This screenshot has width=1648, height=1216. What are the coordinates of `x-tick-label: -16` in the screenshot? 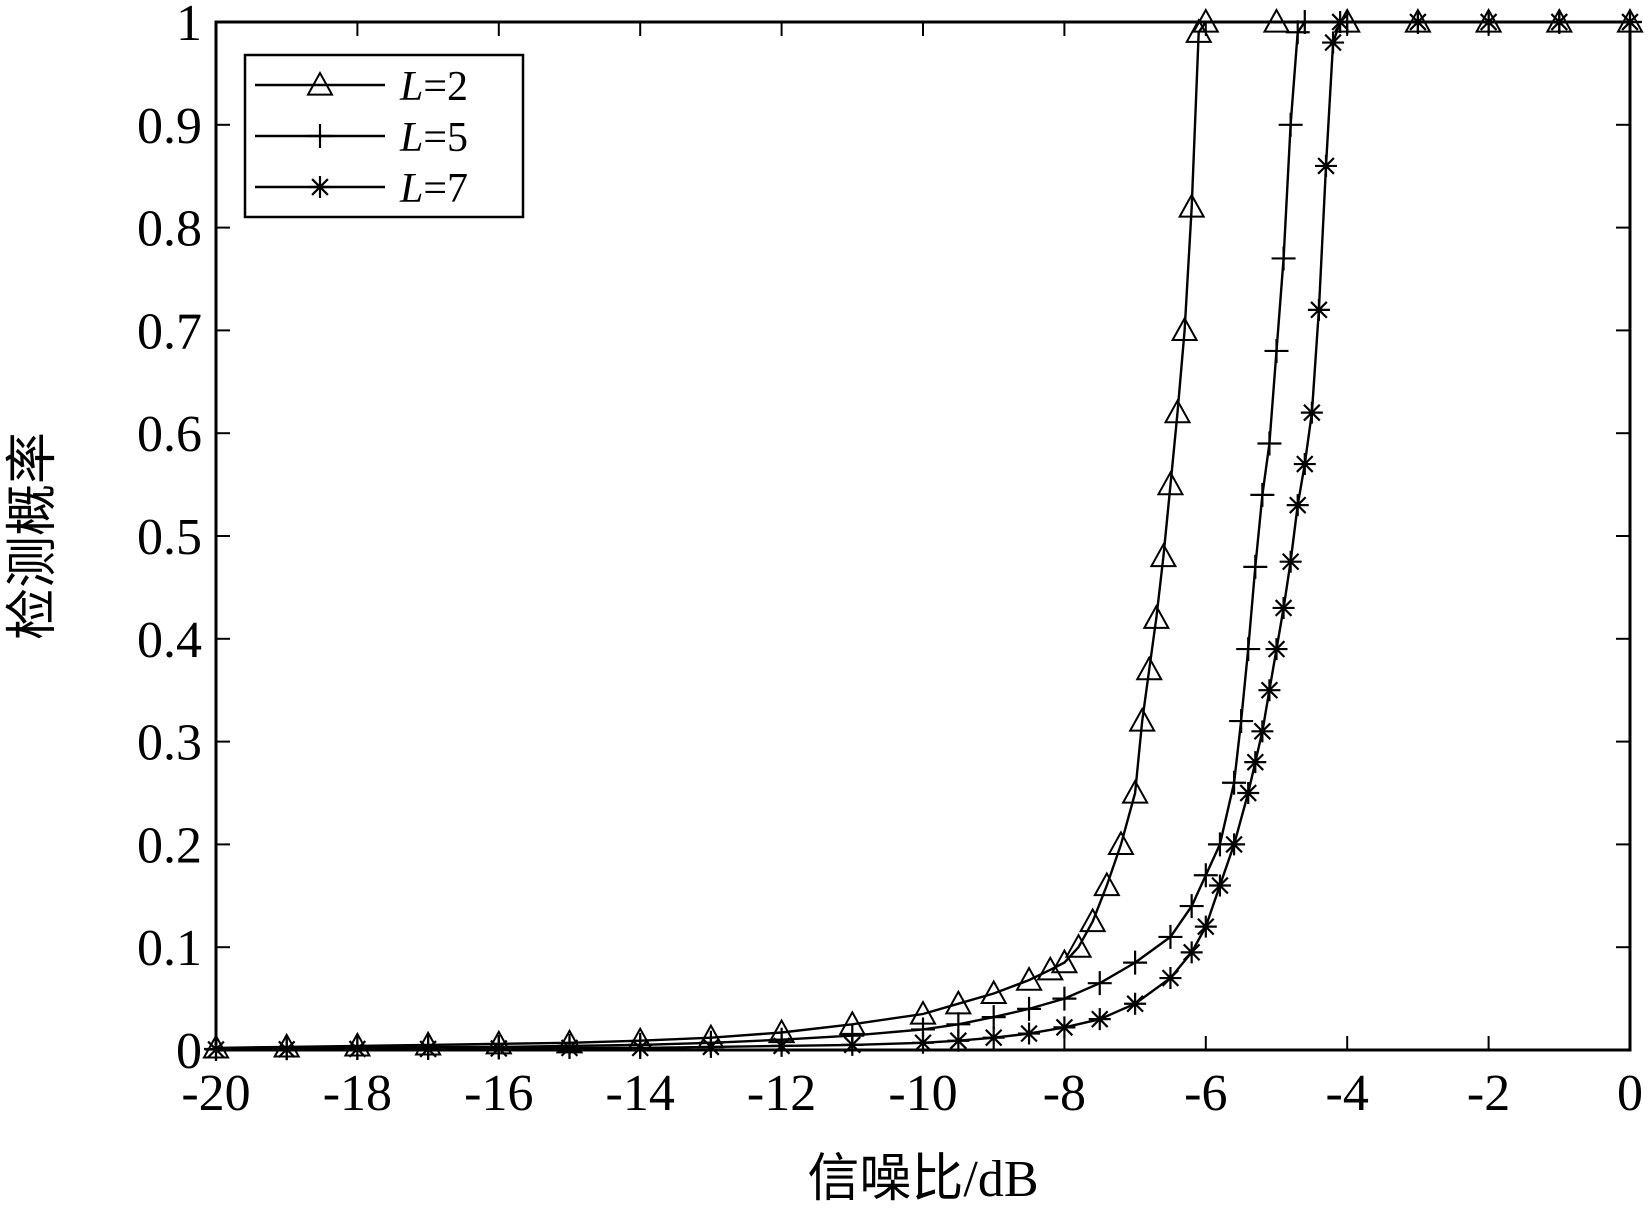 It's located at (498, 1093).